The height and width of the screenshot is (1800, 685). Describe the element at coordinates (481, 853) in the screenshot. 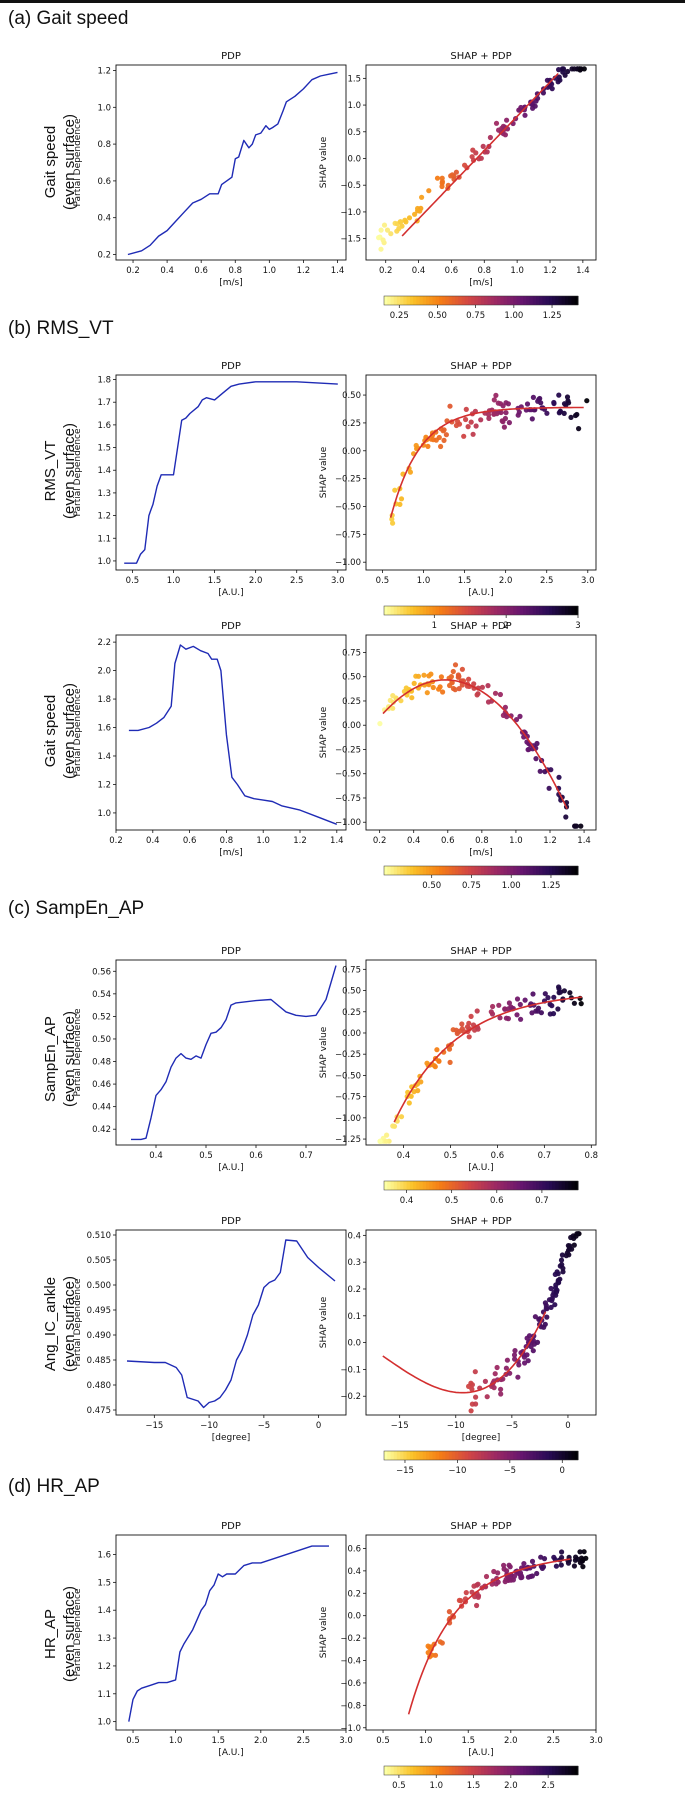

I see `x-axis-label: [m/s]` at that location.